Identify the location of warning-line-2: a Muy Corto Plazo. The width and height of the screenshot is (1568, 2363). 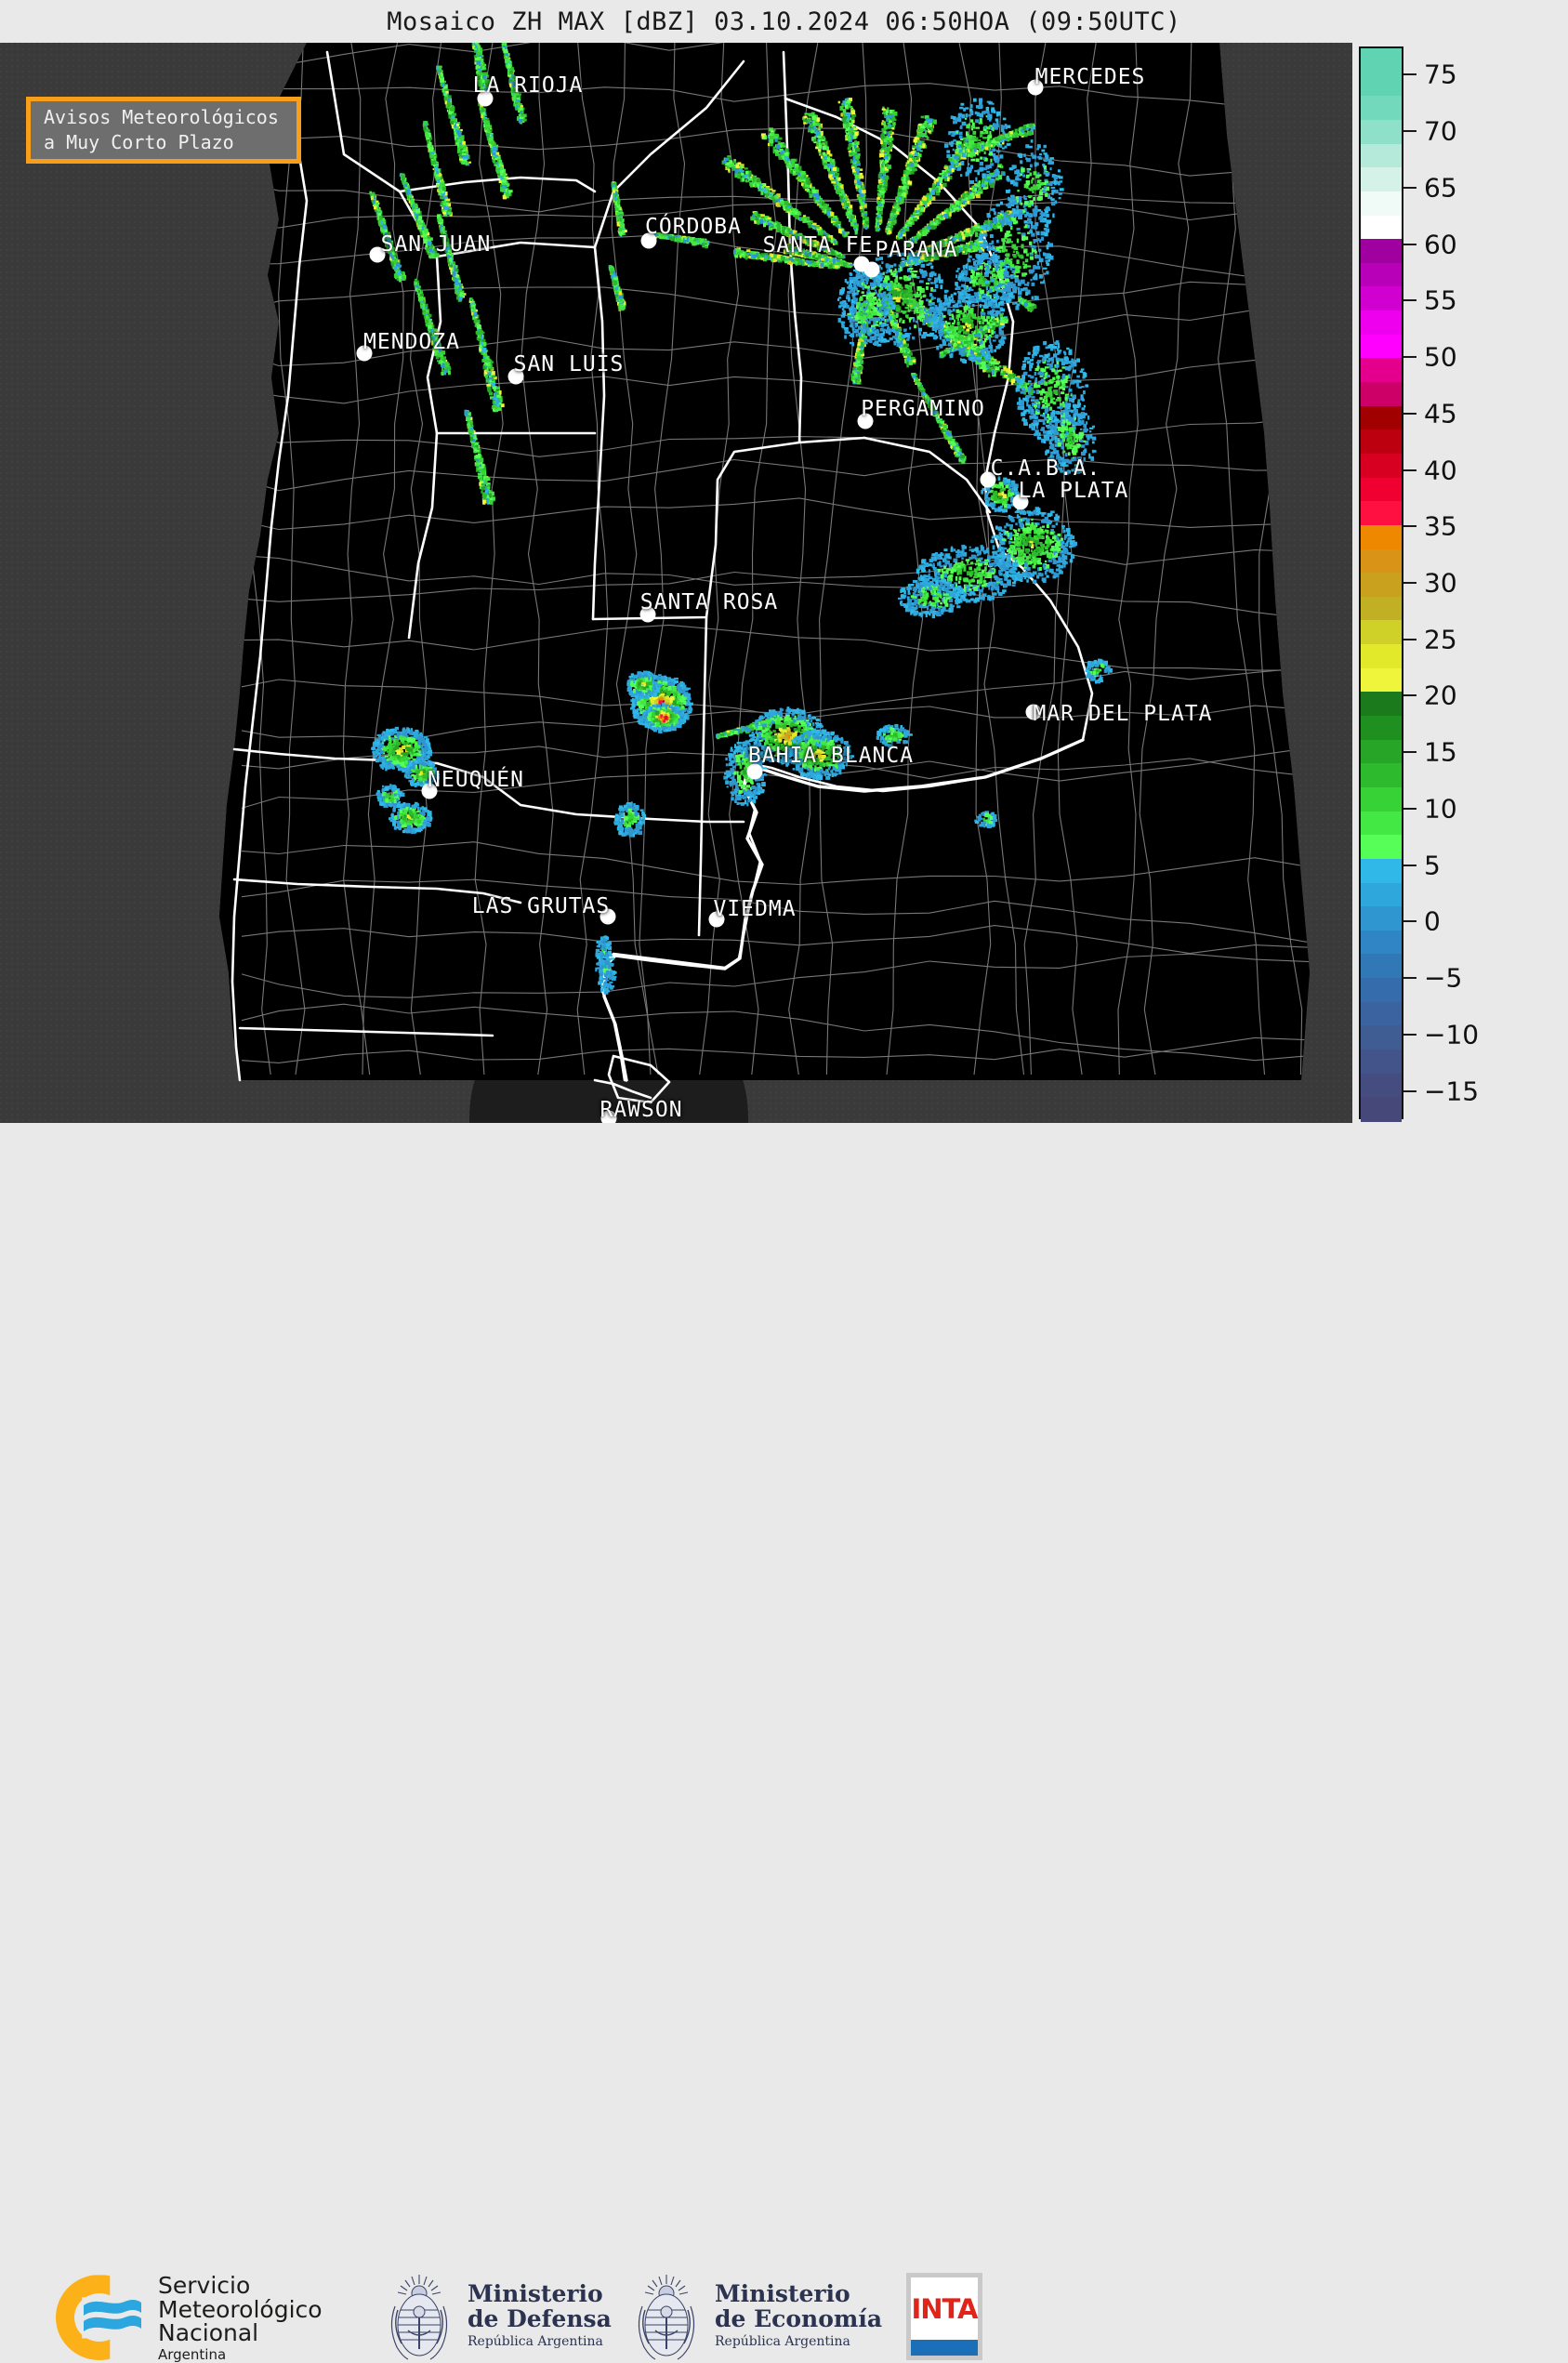
(170, 142).